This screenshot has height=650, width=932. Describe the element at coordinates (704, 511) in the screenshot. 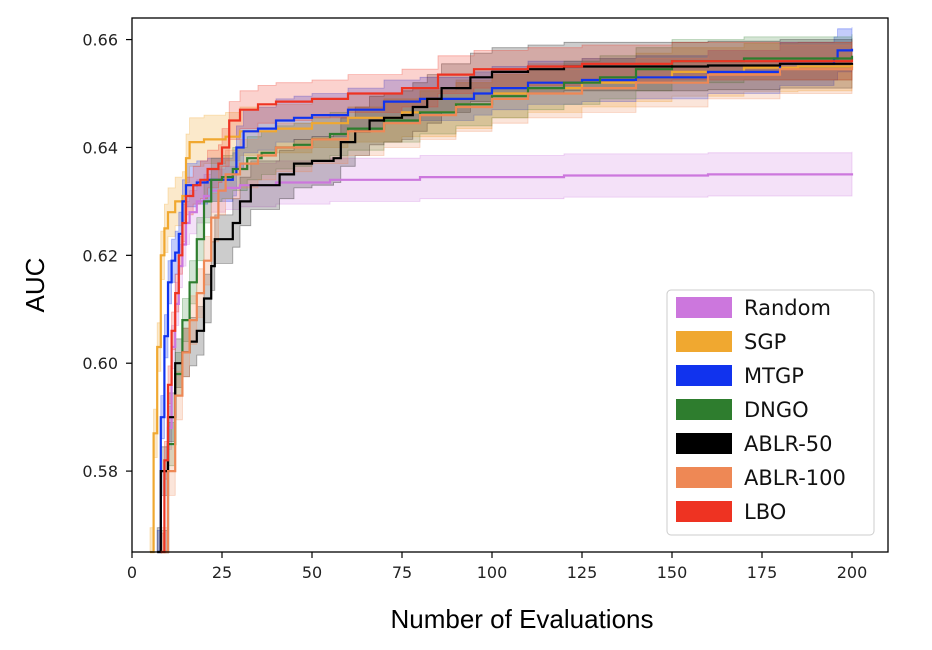

I see `legend-swatch-lbo` at that location.